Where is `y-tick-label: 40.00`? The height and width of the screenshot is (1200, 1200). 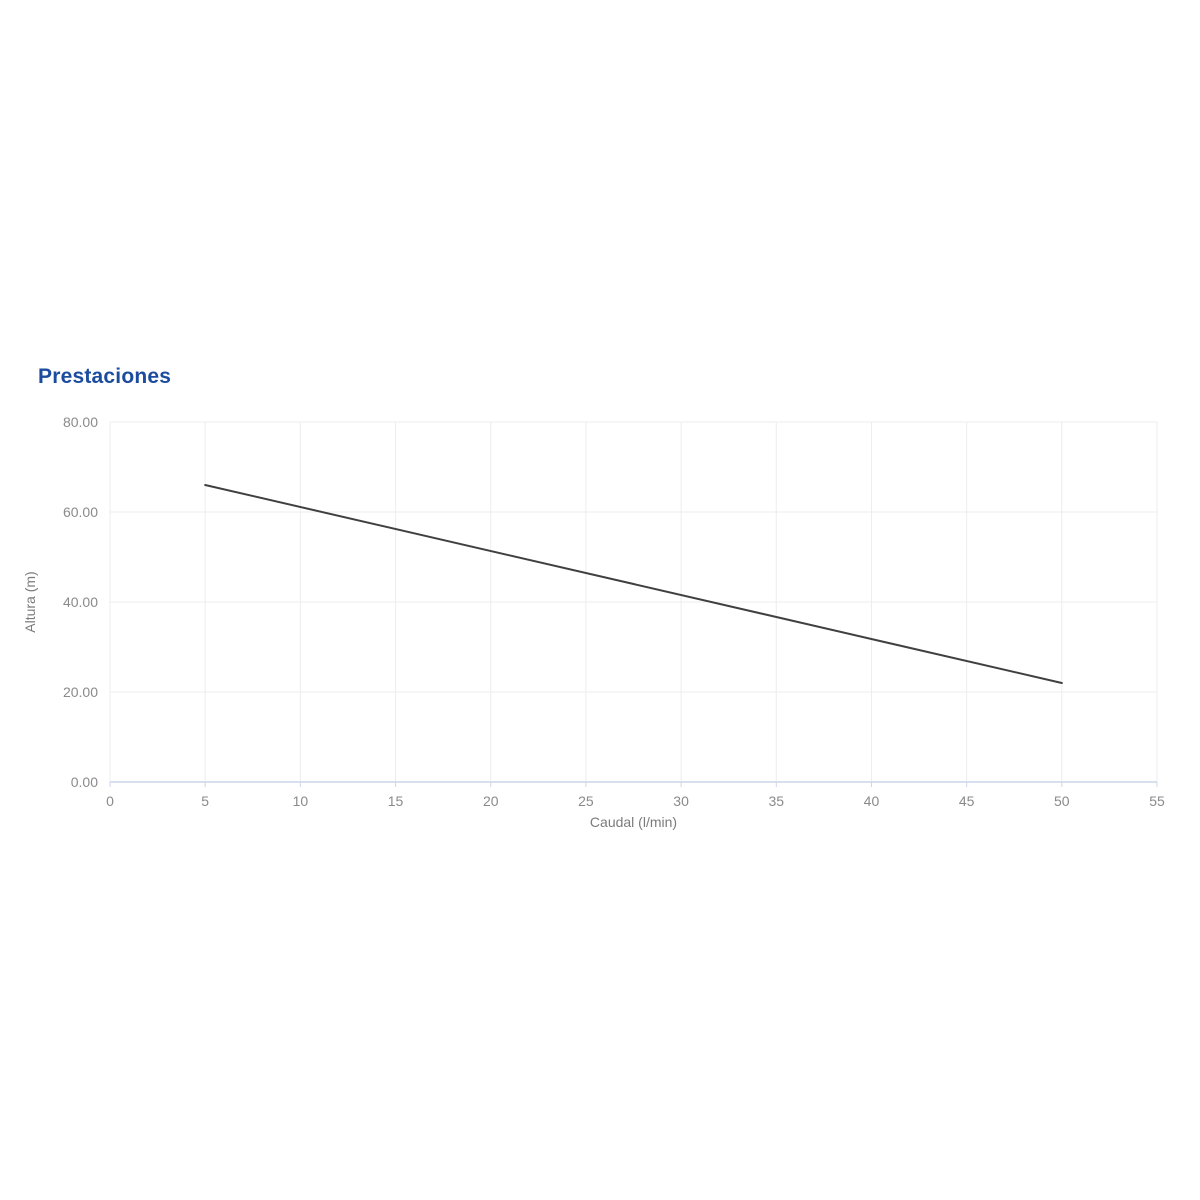
y-tick-label: 40.00 is located at coordinates (80, 602).